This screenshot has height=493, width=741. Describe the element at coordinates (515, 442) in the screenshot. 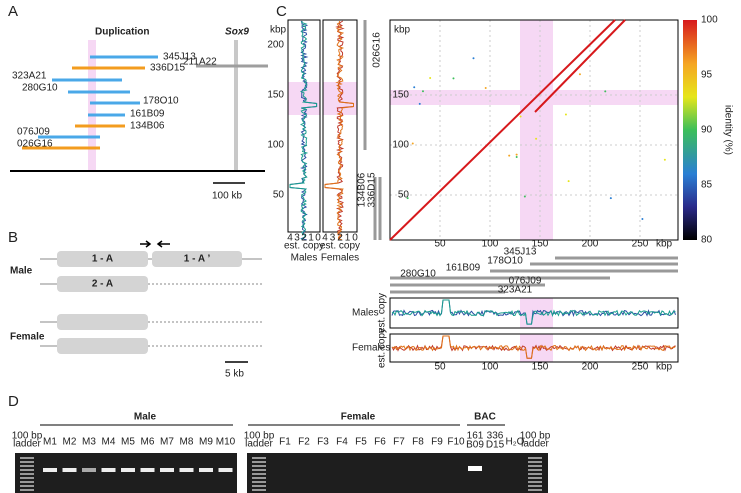

I see `lane-label: H₂O` at that location.